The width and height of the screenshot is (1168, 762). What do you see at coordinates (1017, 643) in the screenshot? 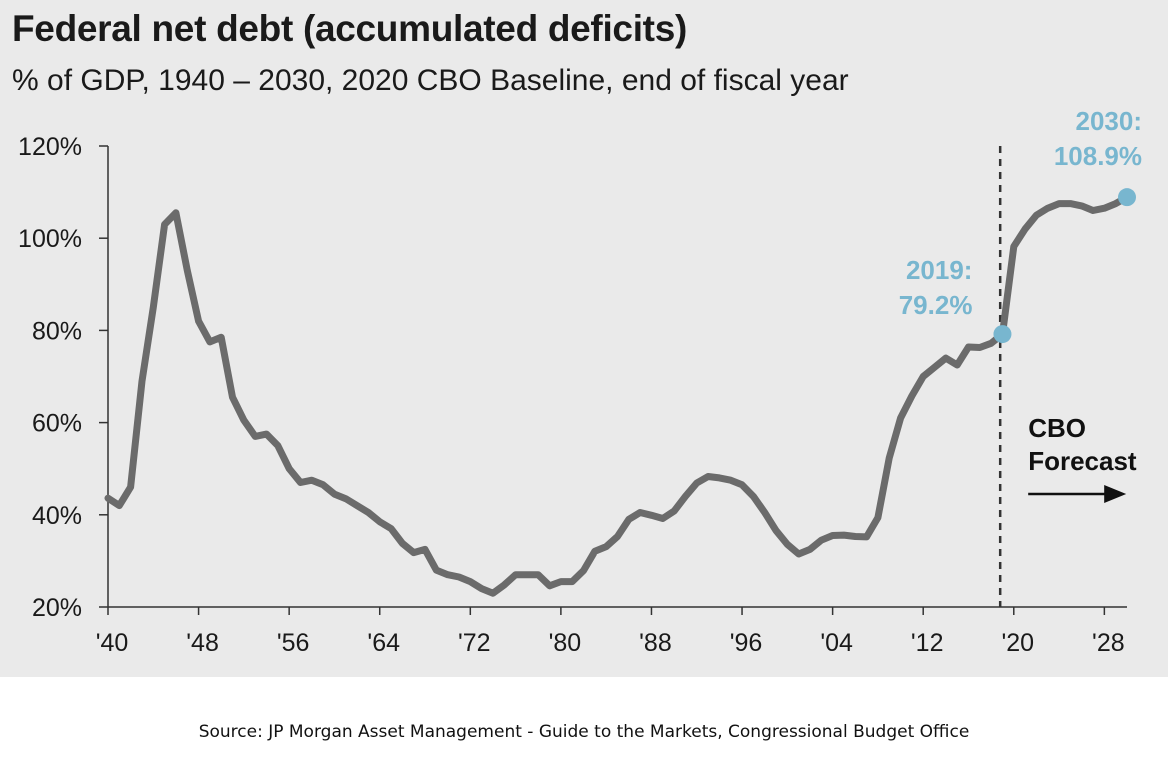
I see `x-tick-label: '20` at bounding box center [1017, 643].